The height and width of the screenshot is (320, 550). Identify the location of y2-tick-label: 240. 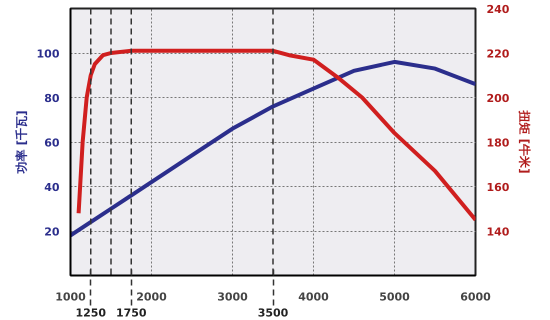
(498, 9).